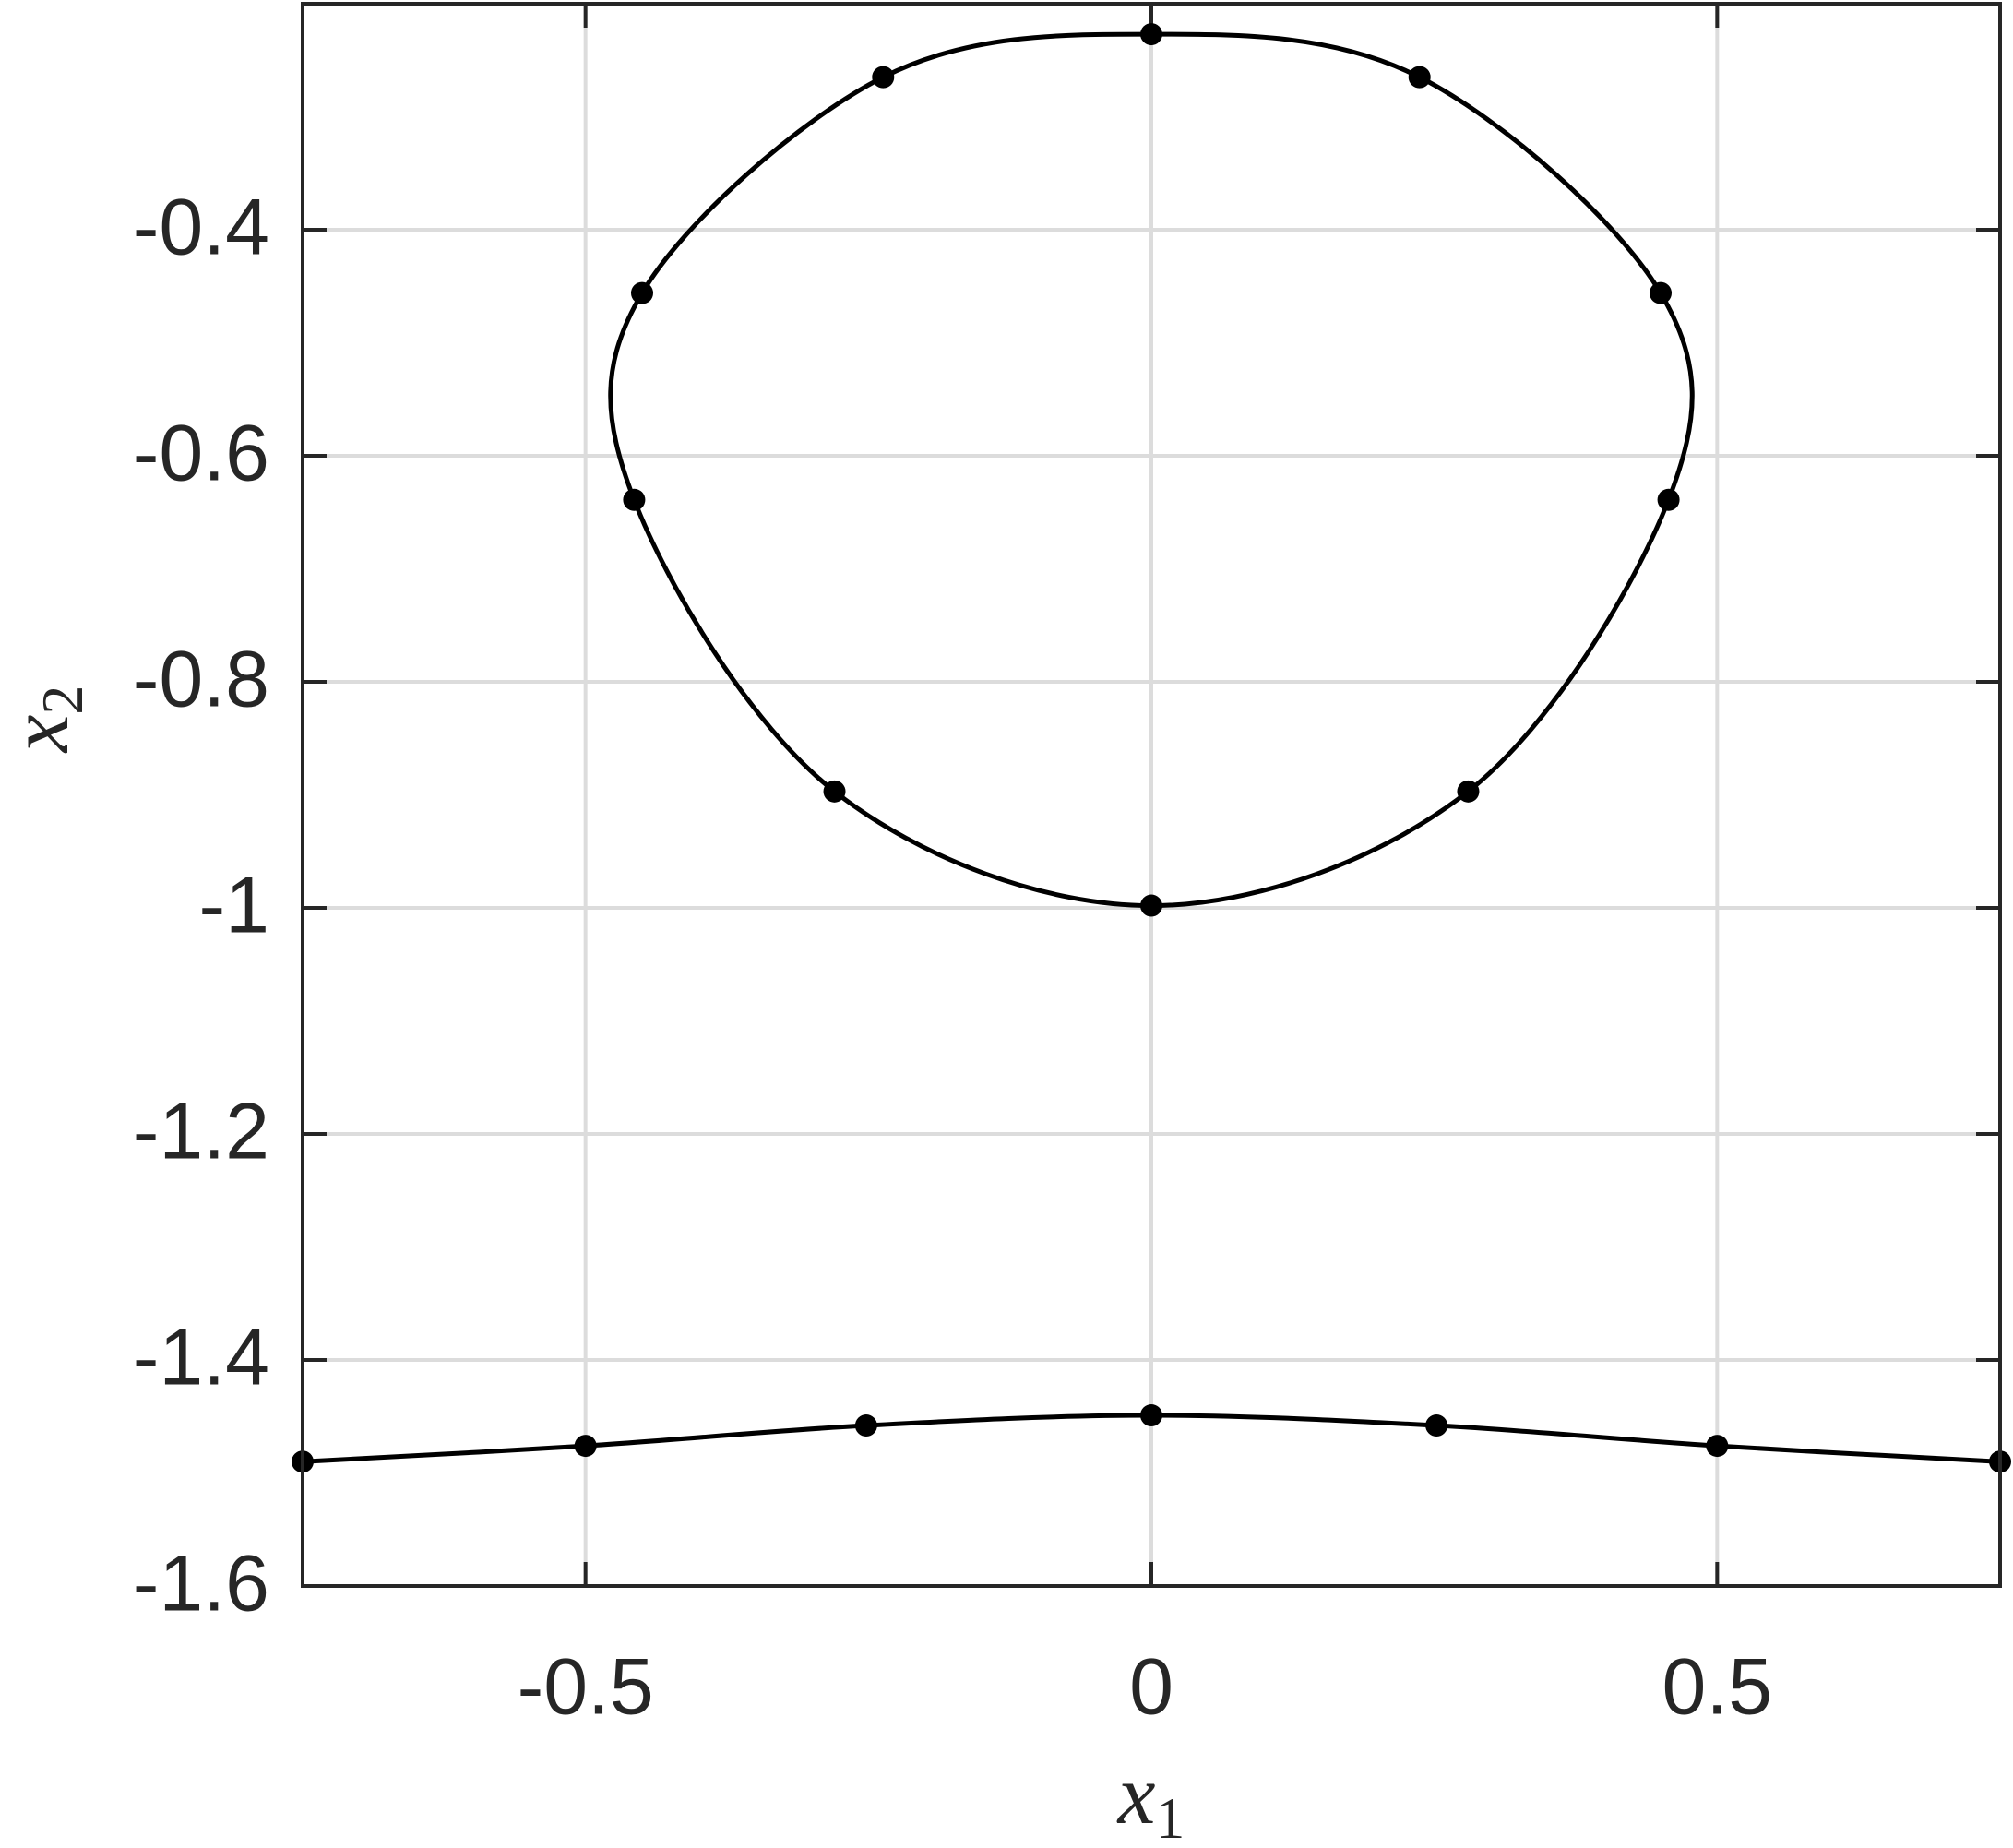  Describe the element at coordinates (1717, 1687) in the screenshot. I see `x-tick-label: 0.5` at that location.